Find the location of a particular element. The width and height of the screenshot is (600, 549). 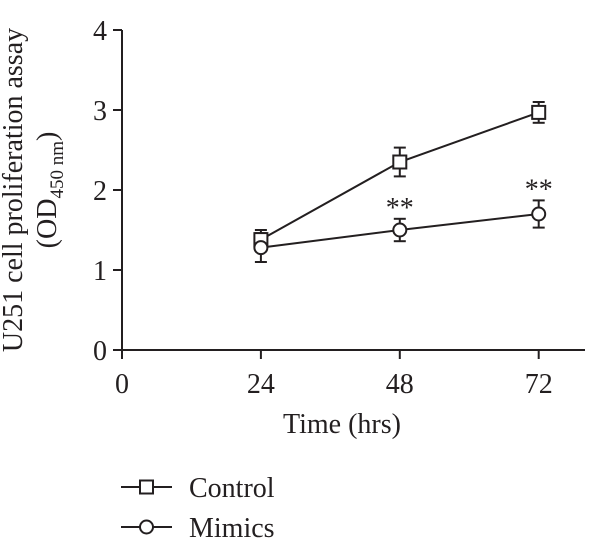

x-tick-label: 72 is located at coordinates (539, 384).